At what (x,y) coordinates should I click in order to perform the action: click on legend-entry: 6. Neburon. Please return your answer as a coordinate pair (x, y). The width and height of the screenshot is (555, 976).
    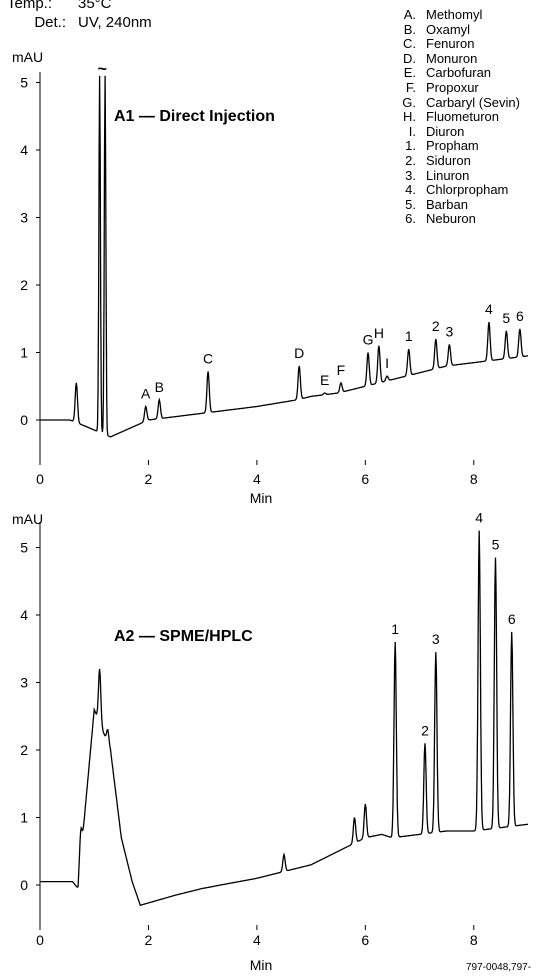
    Looking at the image, I should click on (475, 219).